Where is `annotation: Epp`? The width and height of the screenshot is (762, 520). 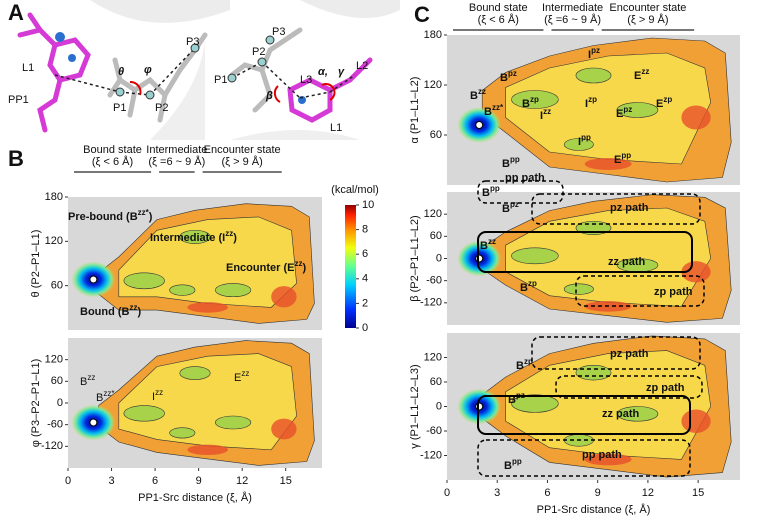 annotation: Epp is located at coordinates (622, 158).